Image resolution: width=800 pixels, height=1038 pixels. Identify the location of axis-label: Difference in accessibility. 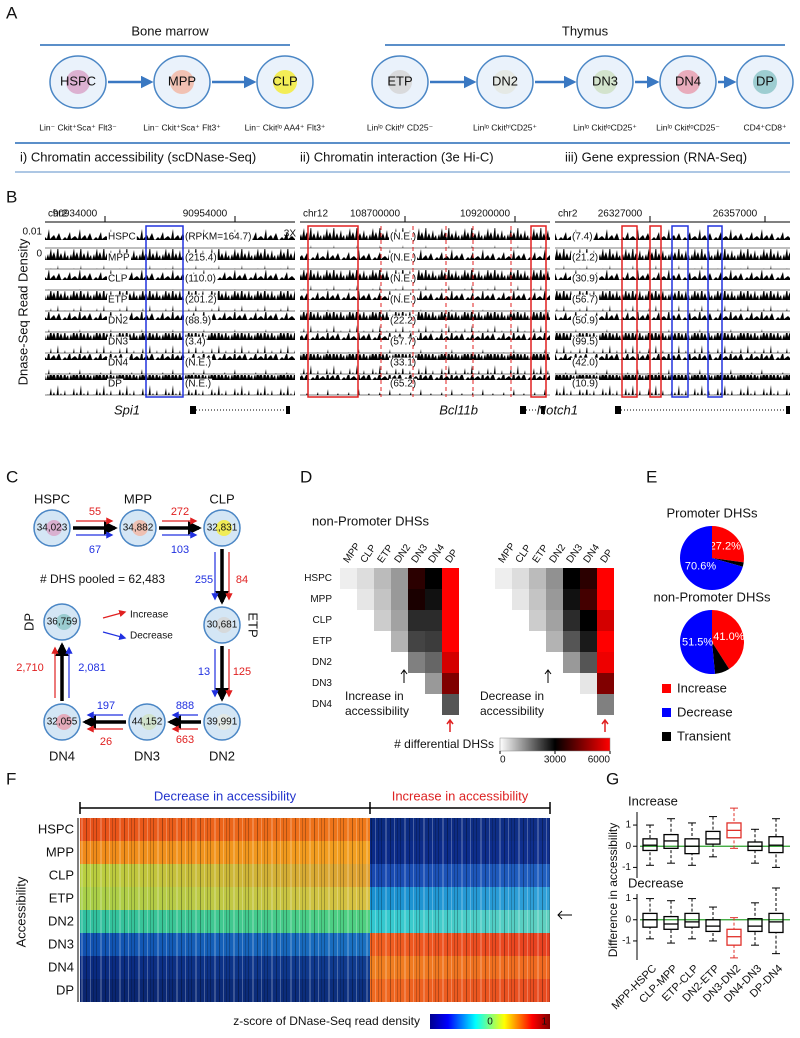
(613, 890).